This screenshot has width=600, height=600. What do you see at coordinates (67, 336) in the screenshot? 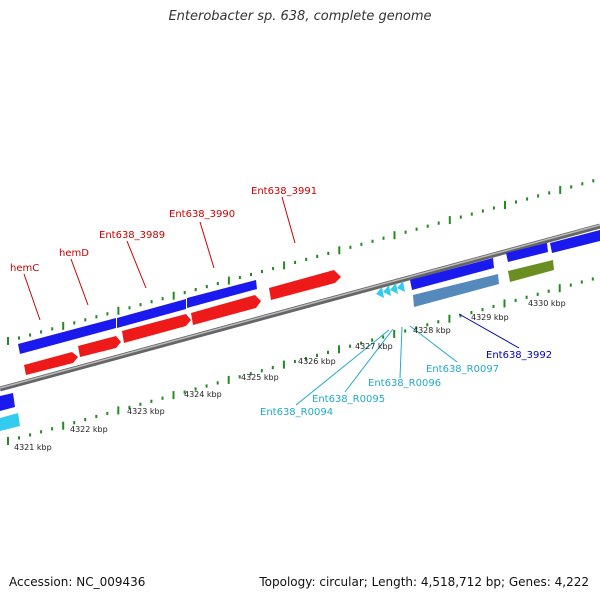
I see `cds-forward-hemC` at bounding box center [67, 336].